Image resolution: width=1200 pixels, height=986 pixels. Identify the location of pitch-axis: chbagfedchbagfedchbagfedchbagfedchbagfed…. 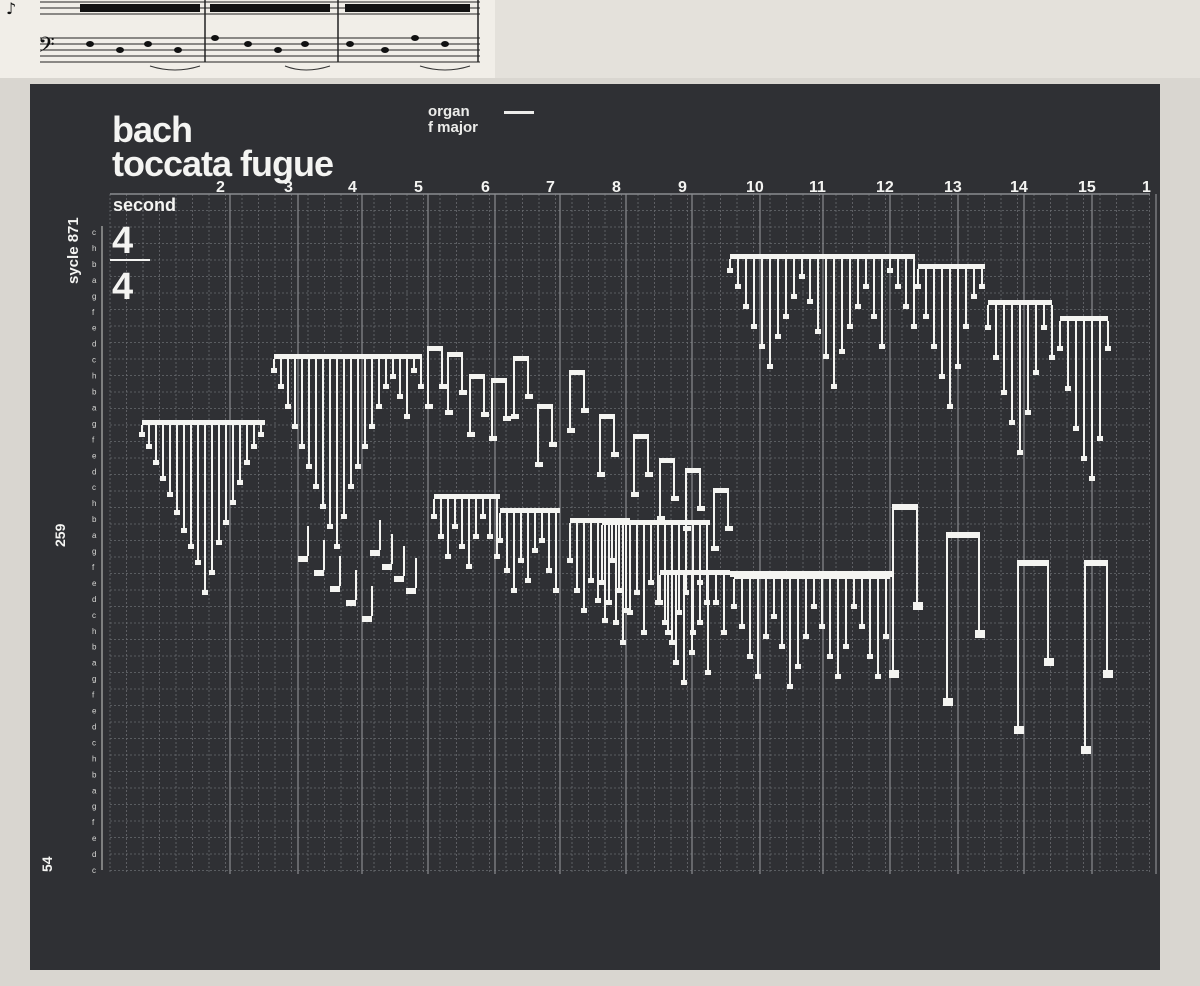
(97, 550).